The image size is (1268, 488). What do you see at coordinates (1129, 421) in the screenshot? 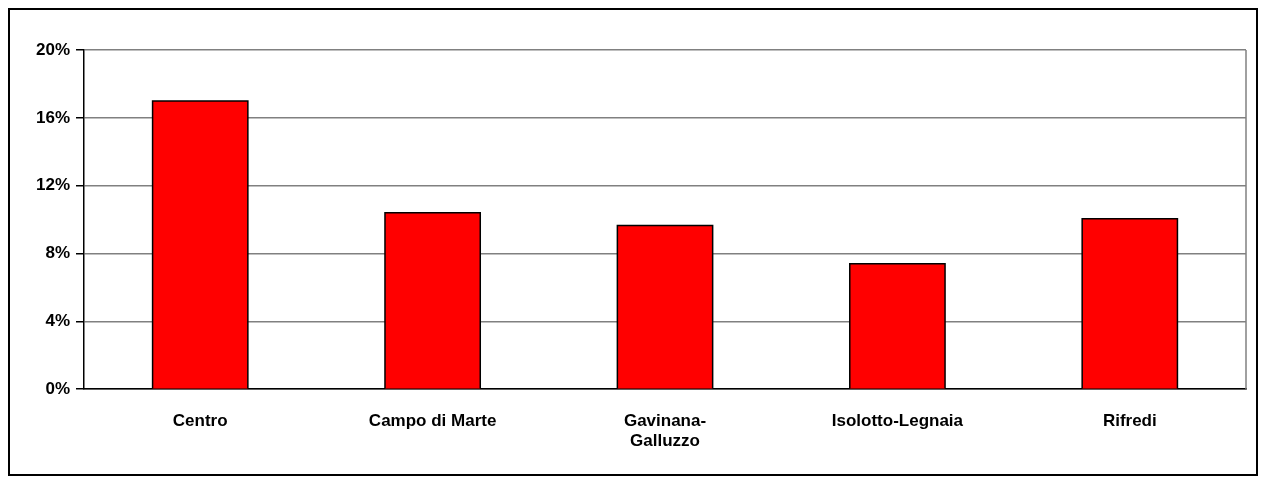
I see `x-tick-label: Rifredi` at bounding box center [1129, 421].